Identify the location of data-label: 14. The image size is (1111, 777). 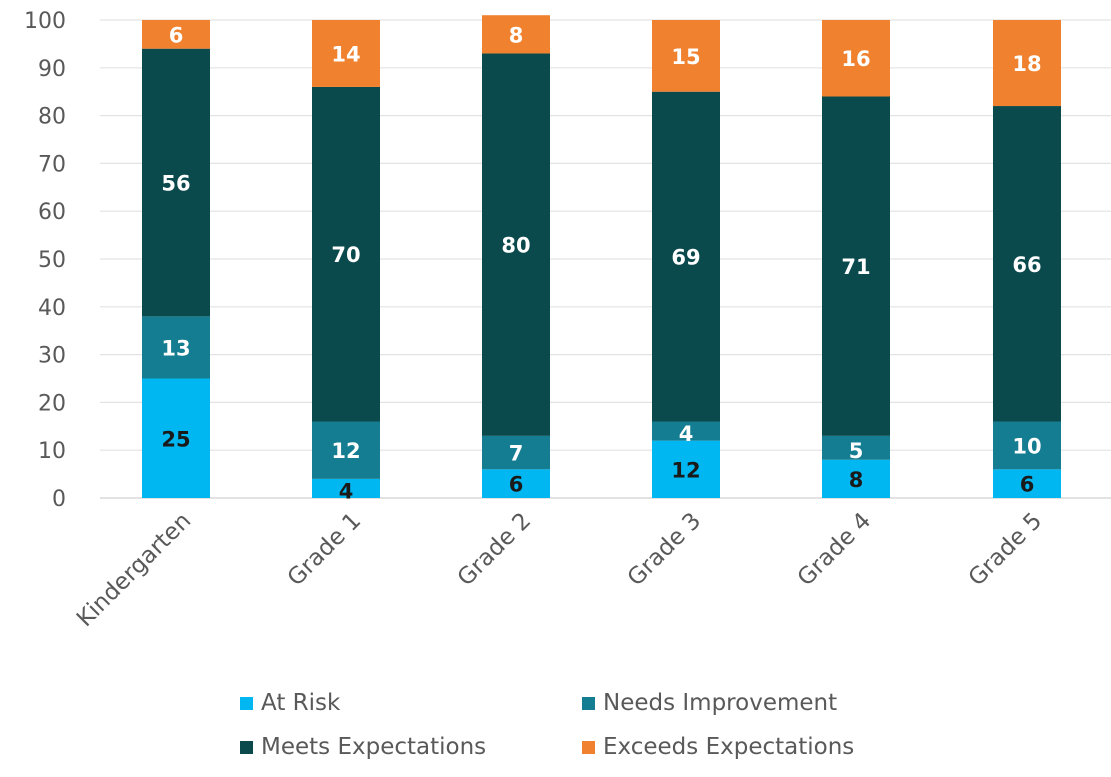
(345, 54).